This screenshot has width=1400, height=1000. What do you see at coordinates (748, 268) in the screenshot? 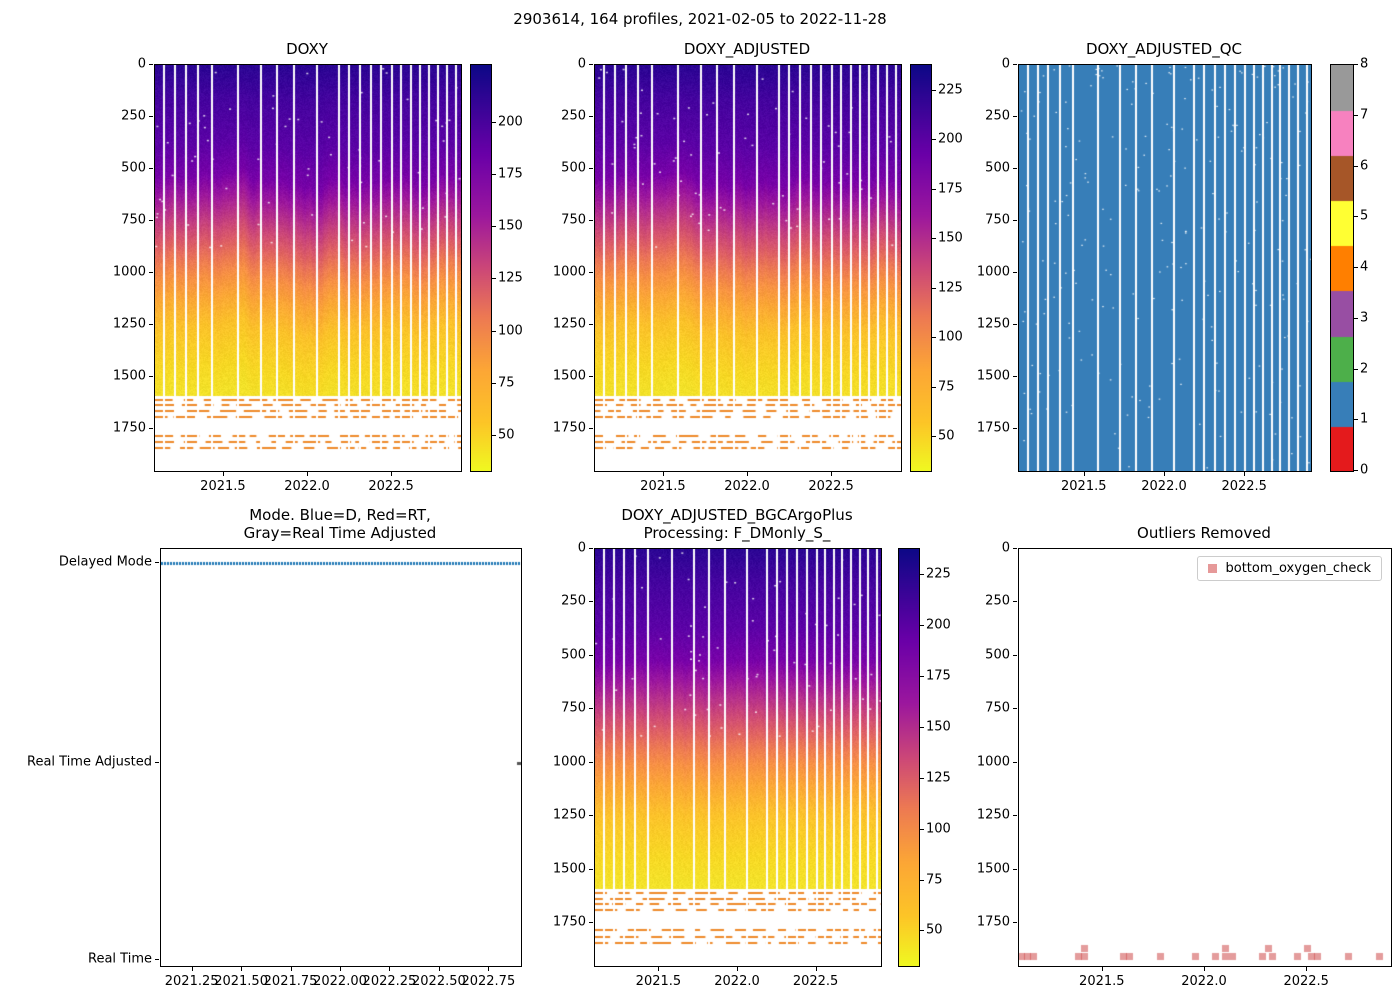
I see `adjusted-heatmap-canvas` at bounding box center [748, 268].